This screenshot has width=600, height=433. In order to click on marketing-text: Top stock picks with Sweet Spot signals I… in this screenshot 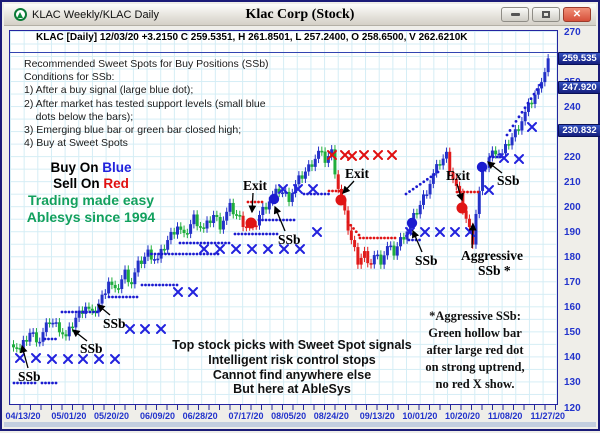, I will do `click(292, 367)`.